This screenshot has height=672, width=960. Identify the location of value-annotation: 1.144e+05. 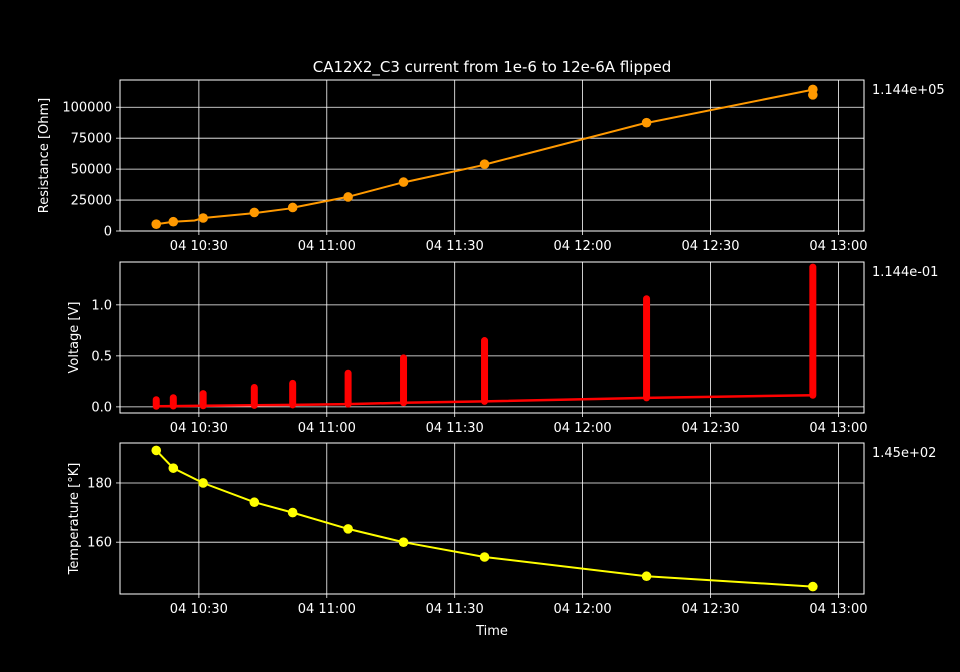
(908, 90).